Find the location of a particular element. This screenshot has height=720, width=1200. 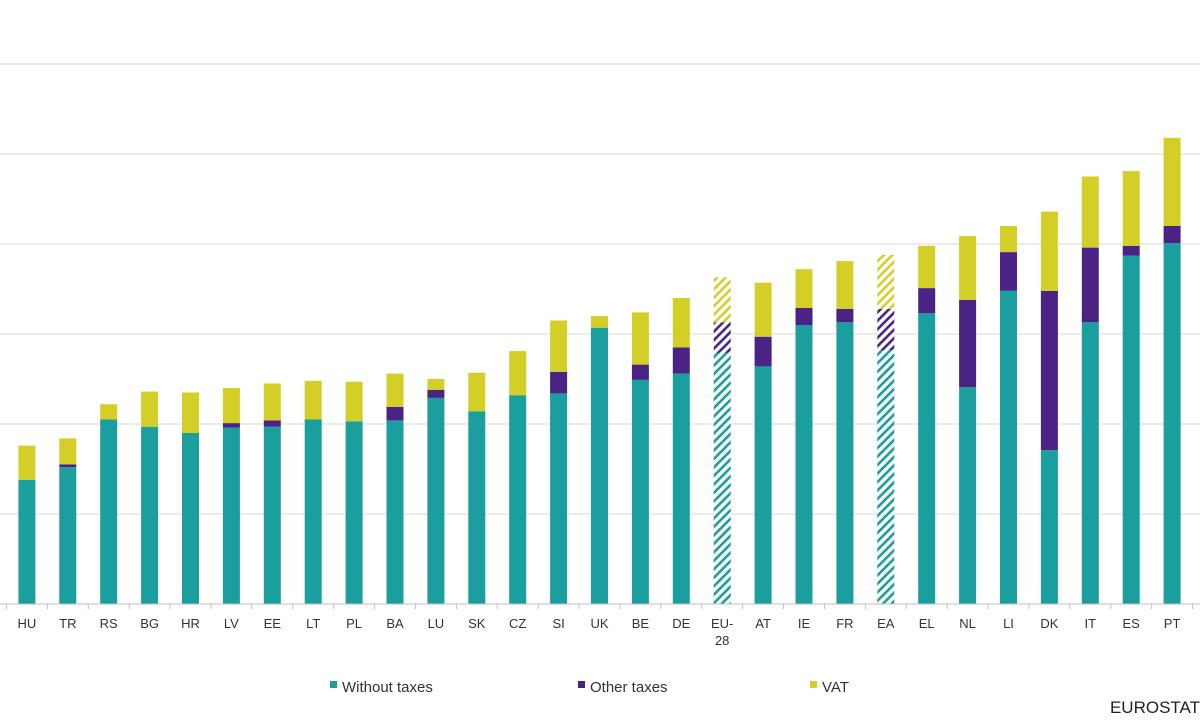

bar-li-other-taxes is located at coordinates (1008, 271).